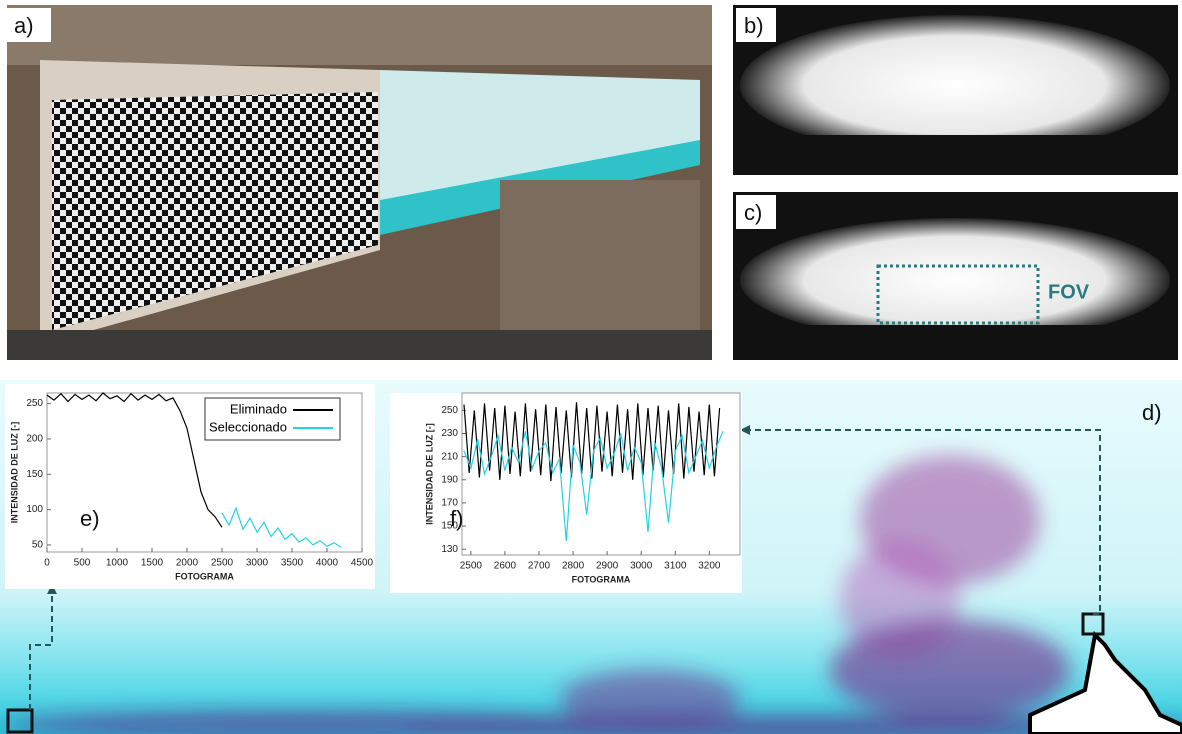 The width and height of the screenshot is (1182, 734). What do you see at coordinates (34, 509) in the screenshot?
I see `y-tick-label: 100` at bounding box center [34, 509].